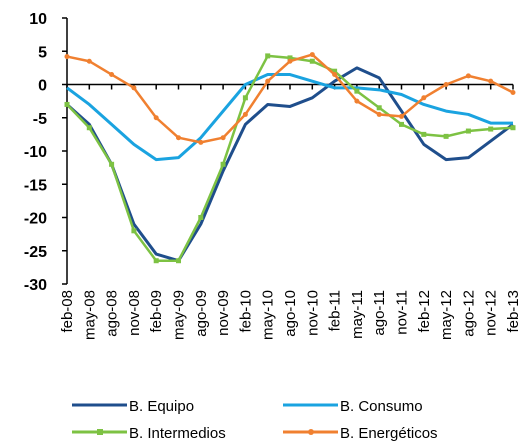 The width and height of the screenshot is (531, 445). Describe the element at coordinates (446, 315) in the screenshot. I see `x-tick-label: may-12` at that location.